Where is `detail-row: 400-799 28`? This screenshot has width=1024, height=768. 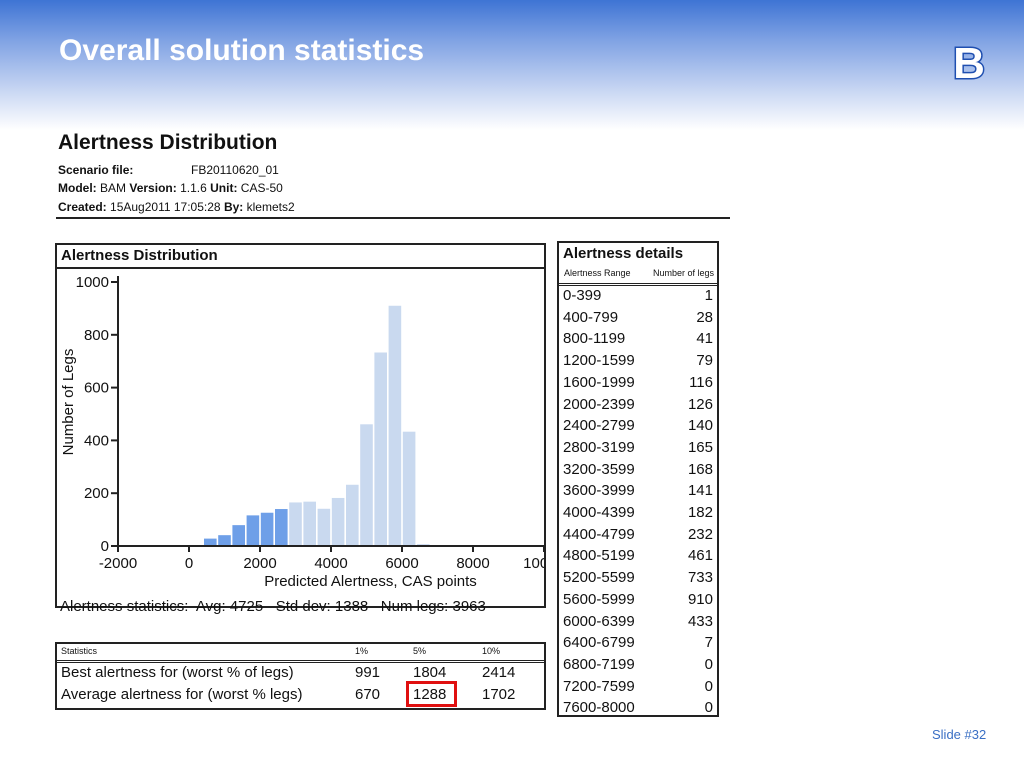 detail-row: 400-799 28 is located at coordinates (638, 319).